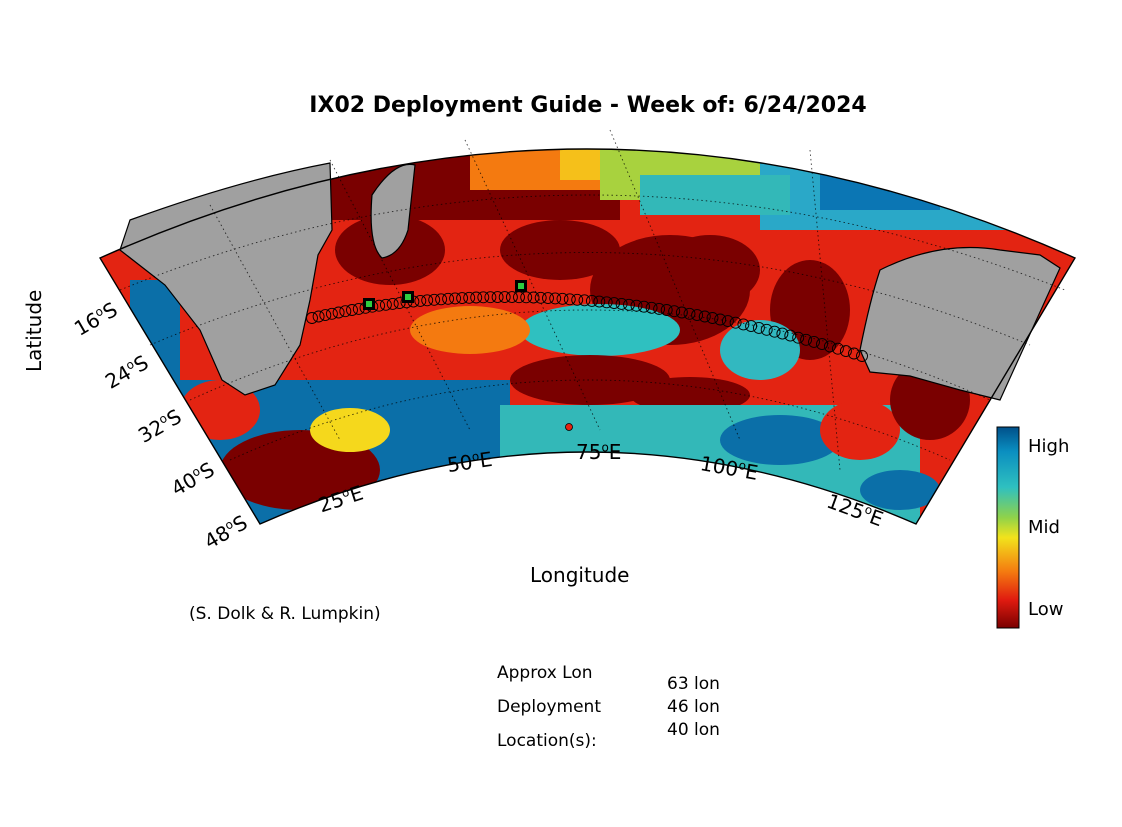 The image size is (1122, 827). I want to click on deployment-label-line-3: Location(s):, so click(547, 741).